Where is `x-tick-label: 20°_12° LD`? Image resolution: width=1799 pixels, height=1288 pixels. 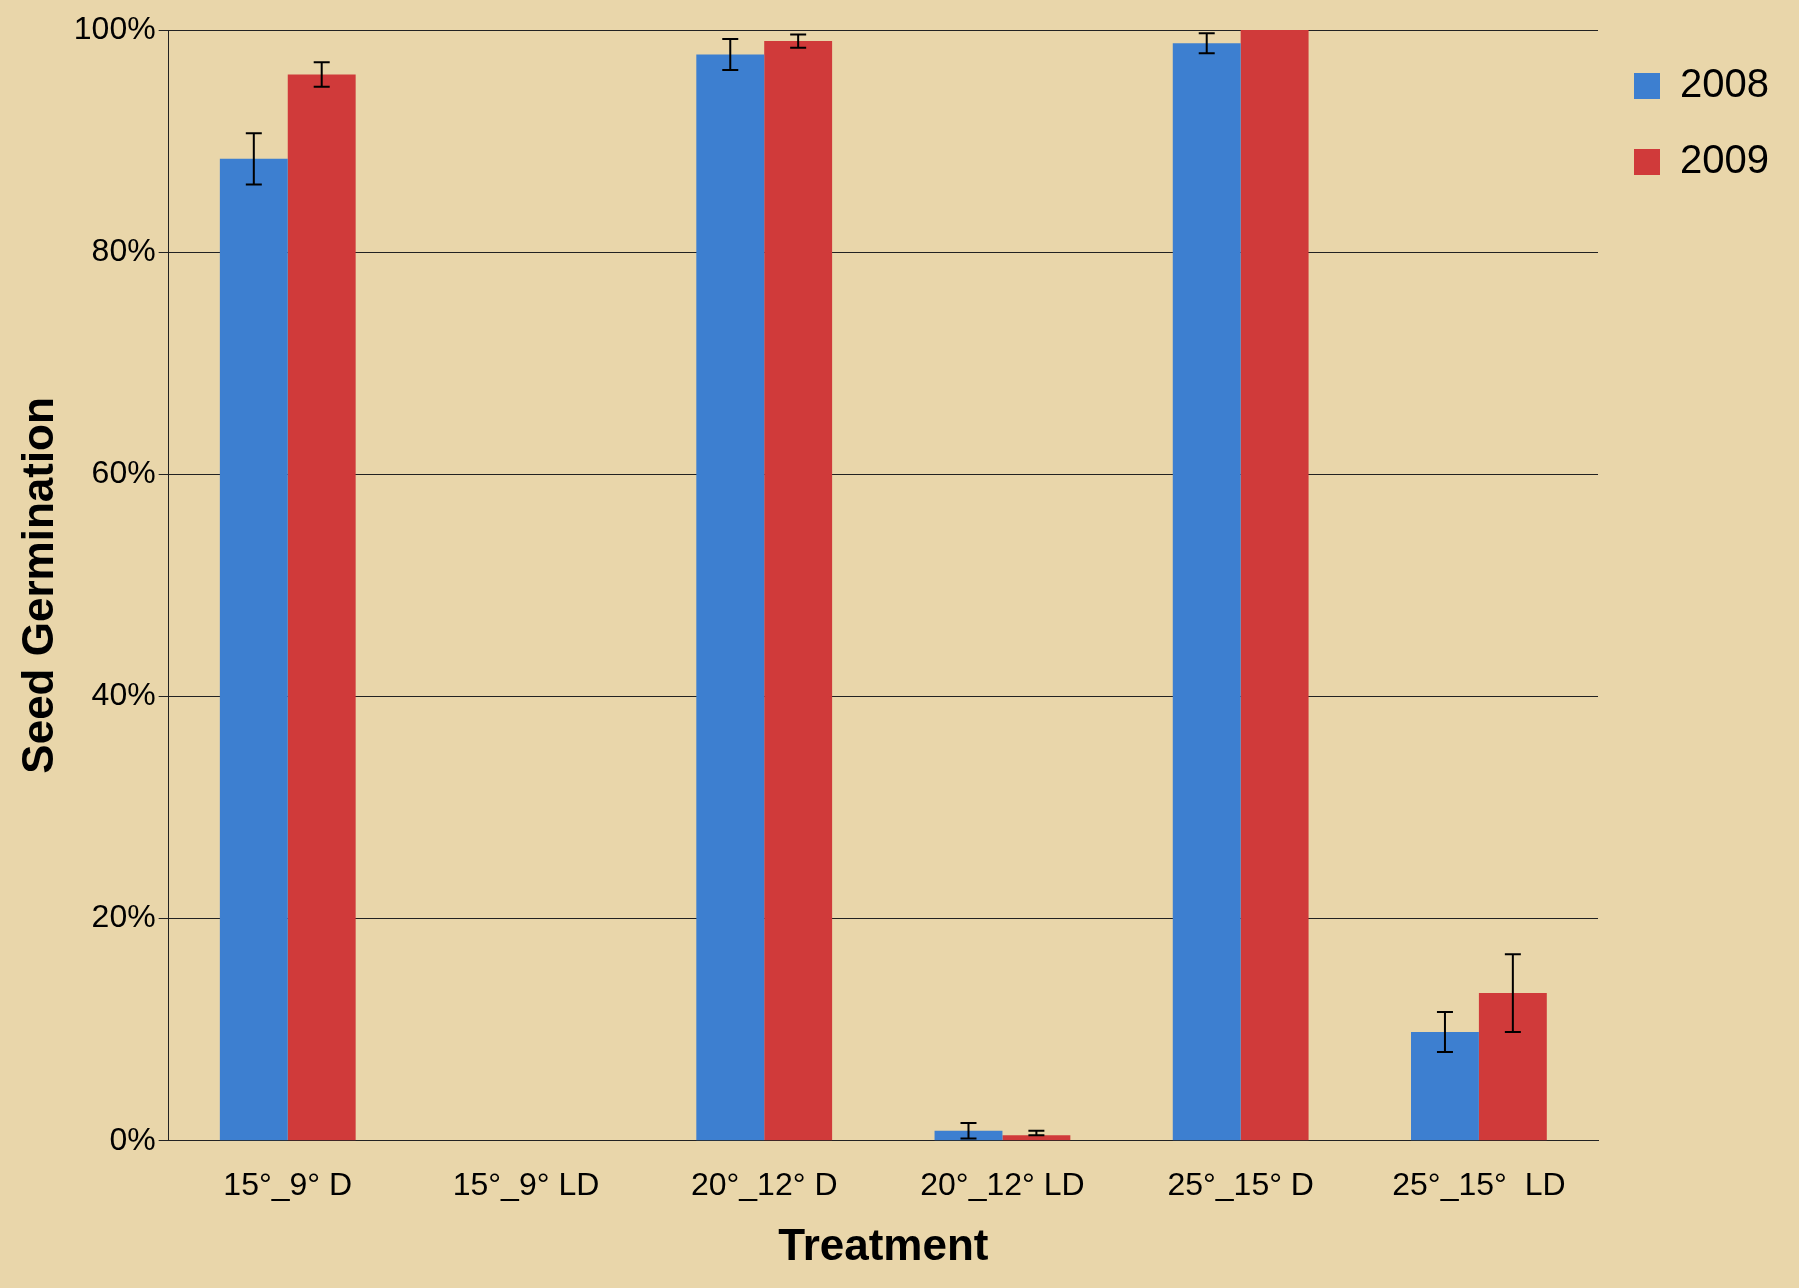
x-tick-label: 20°_12° LD is located at coordinates (1002, 1183).